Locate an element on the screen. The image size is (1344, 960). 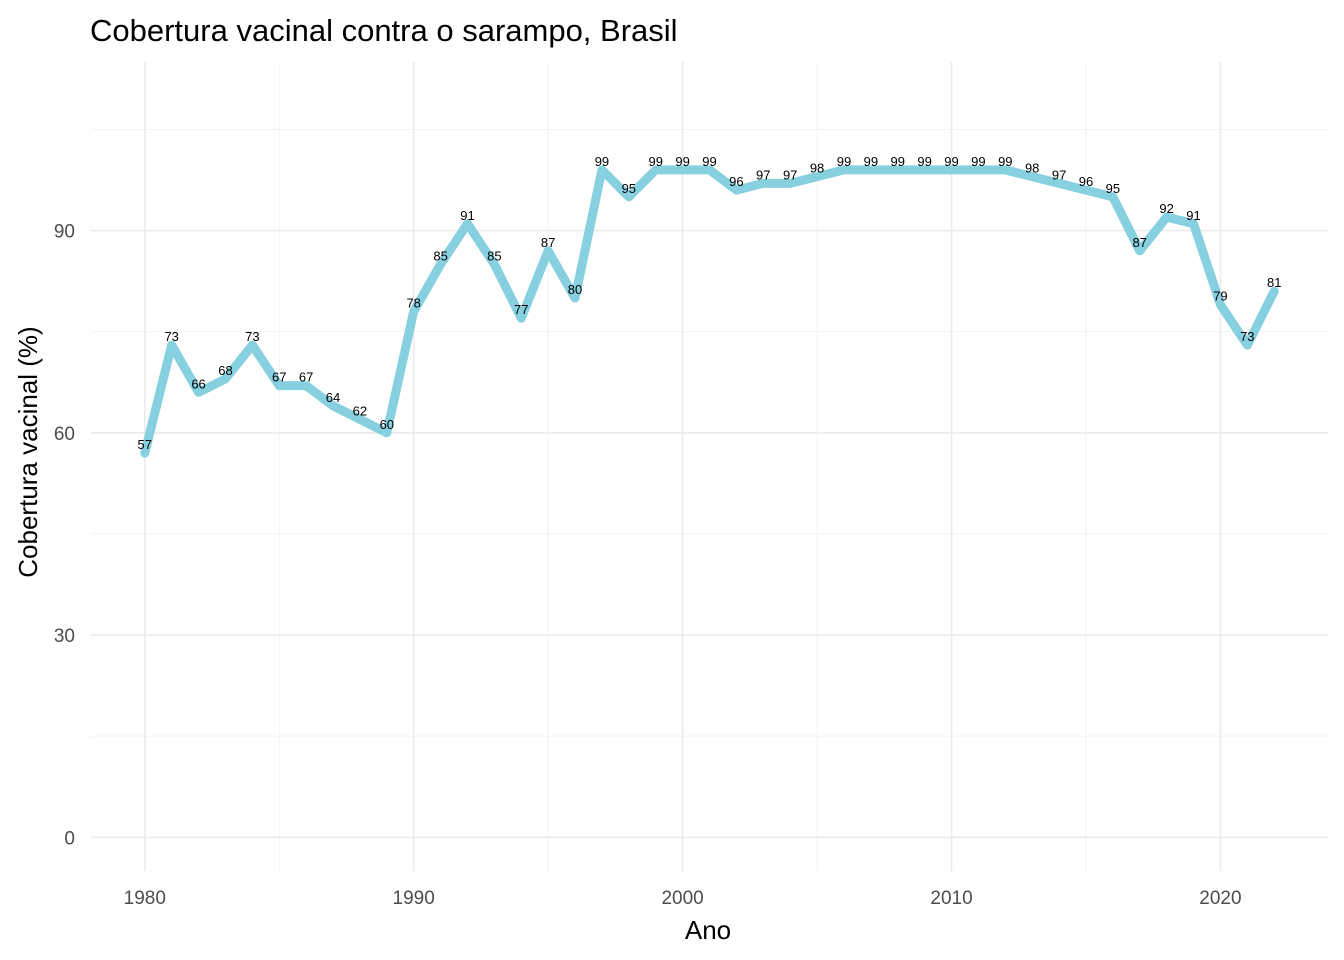
x-tick-label: 2000 is located at coordinates (682, 898).